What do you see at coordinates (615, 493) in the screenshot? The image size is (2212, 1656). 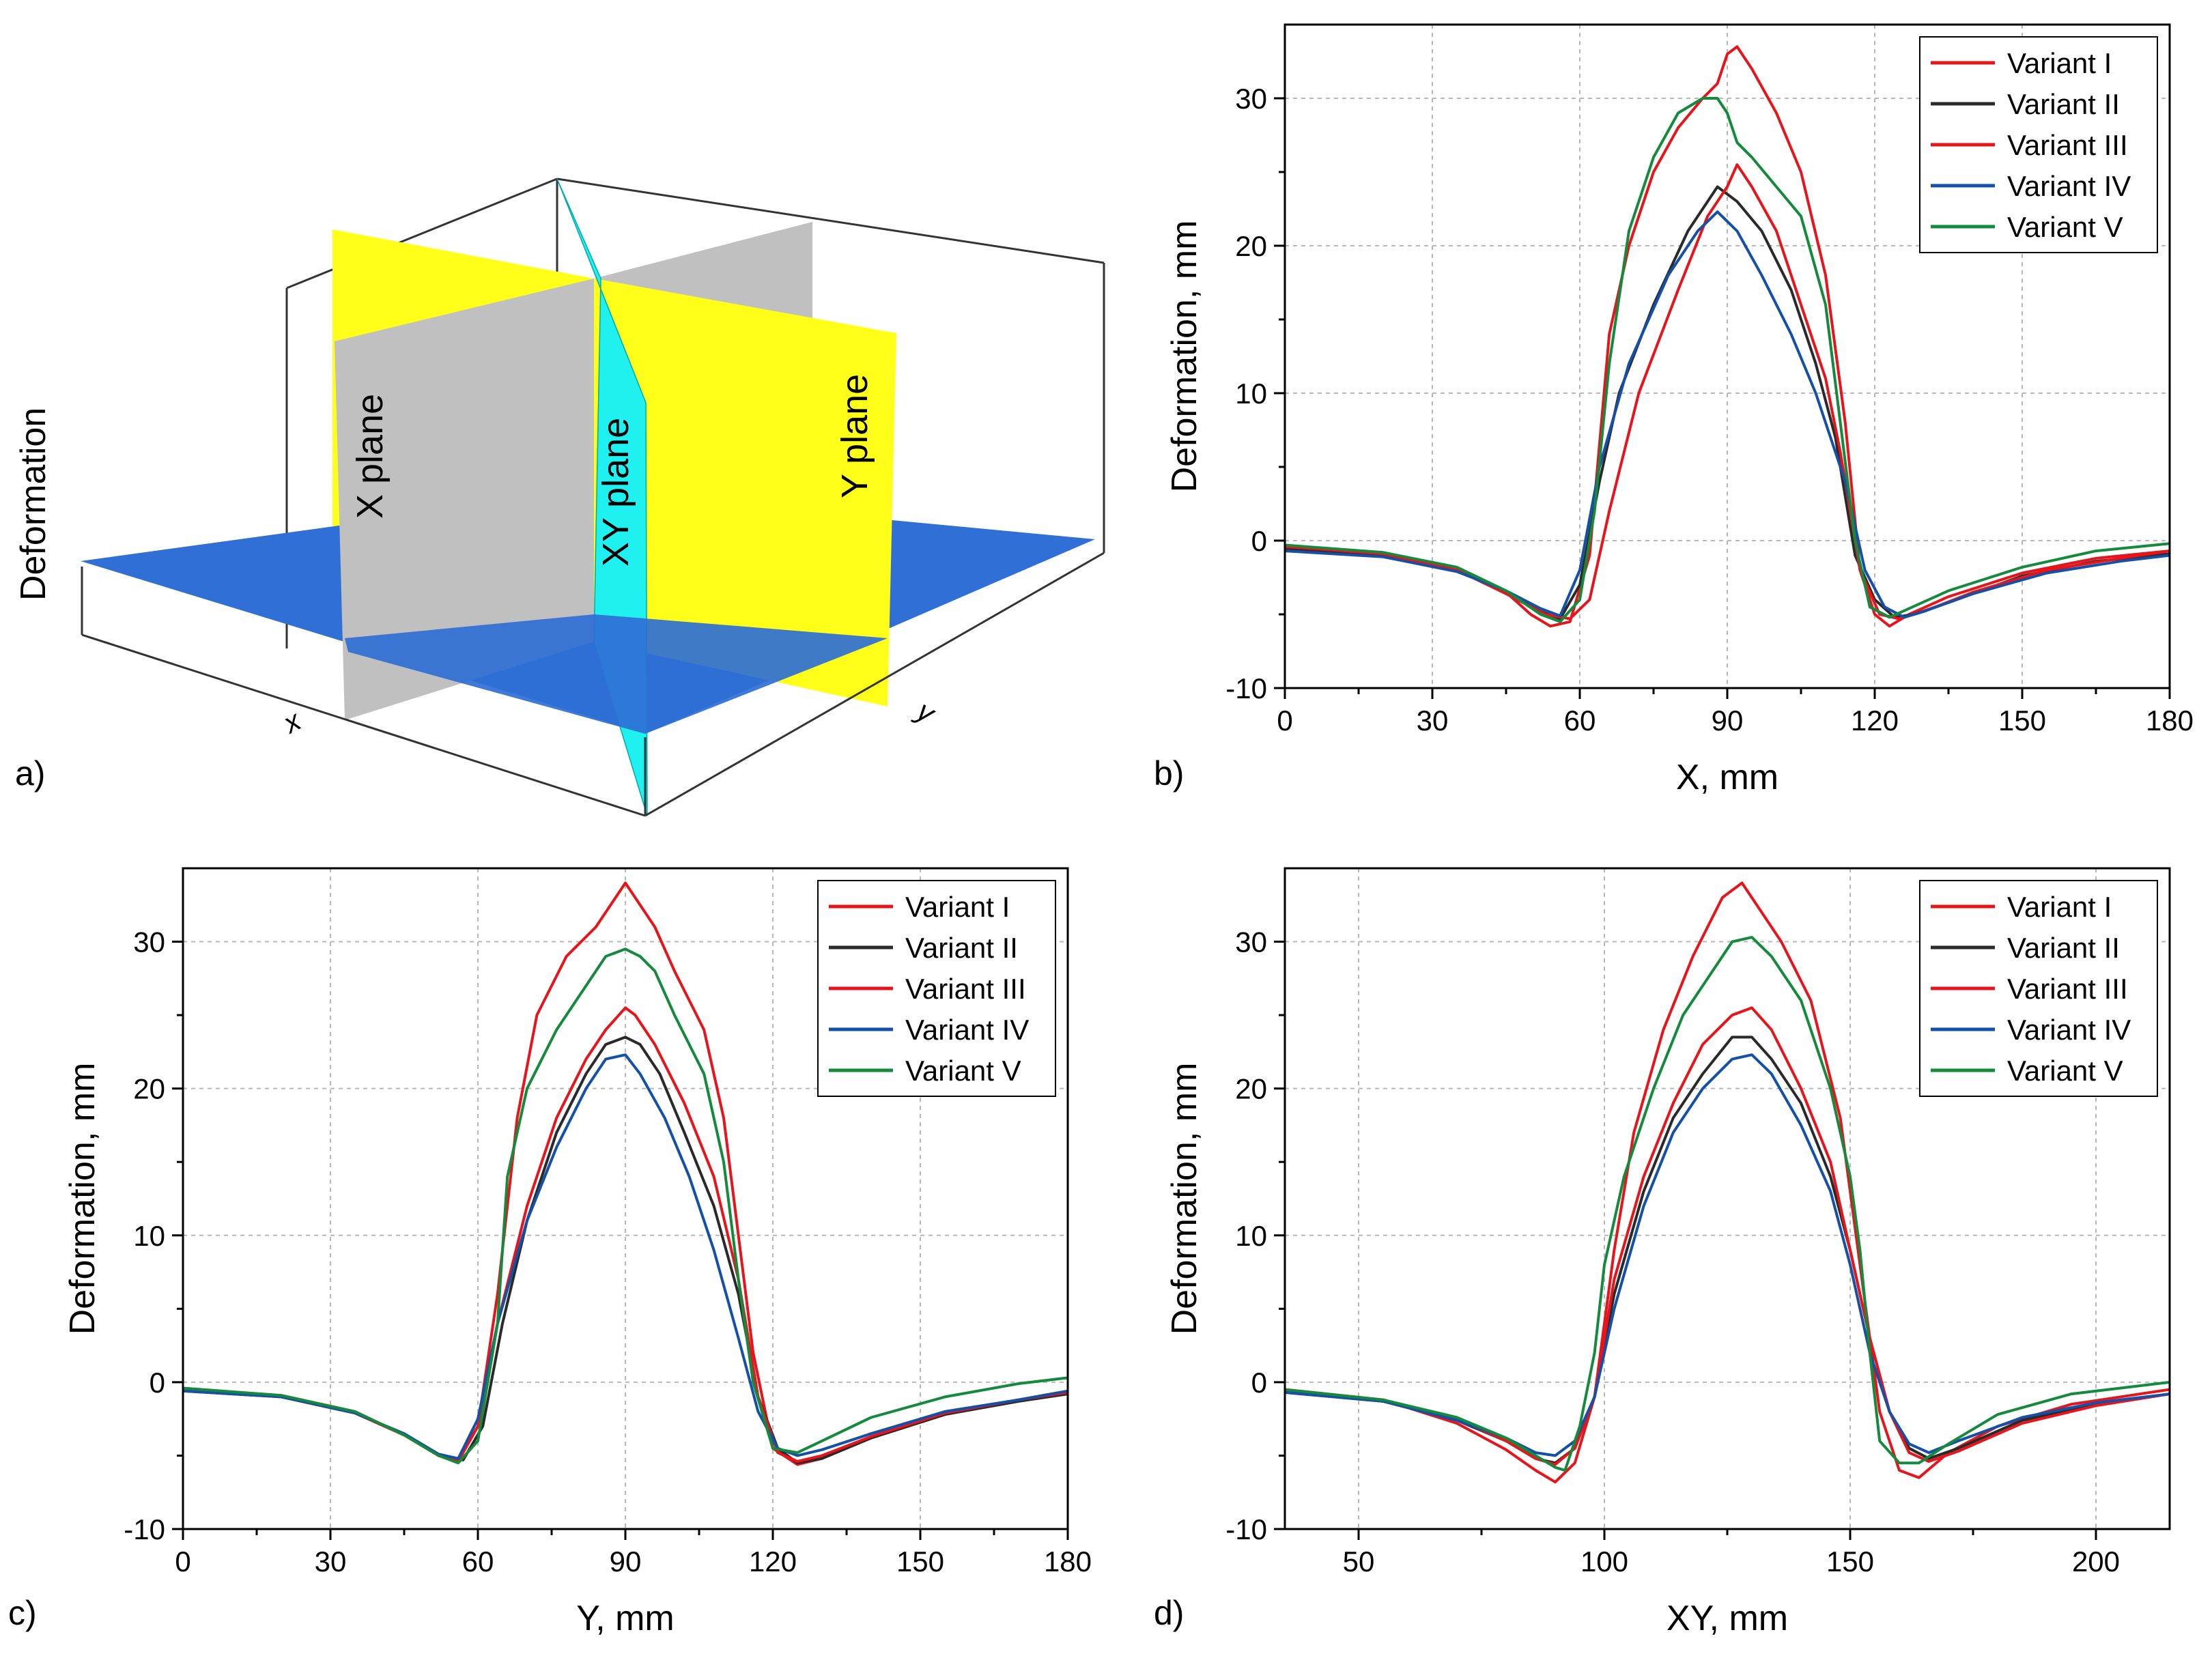 I see `xy-plane-label: XY plane` at bounding box center [615, 493].